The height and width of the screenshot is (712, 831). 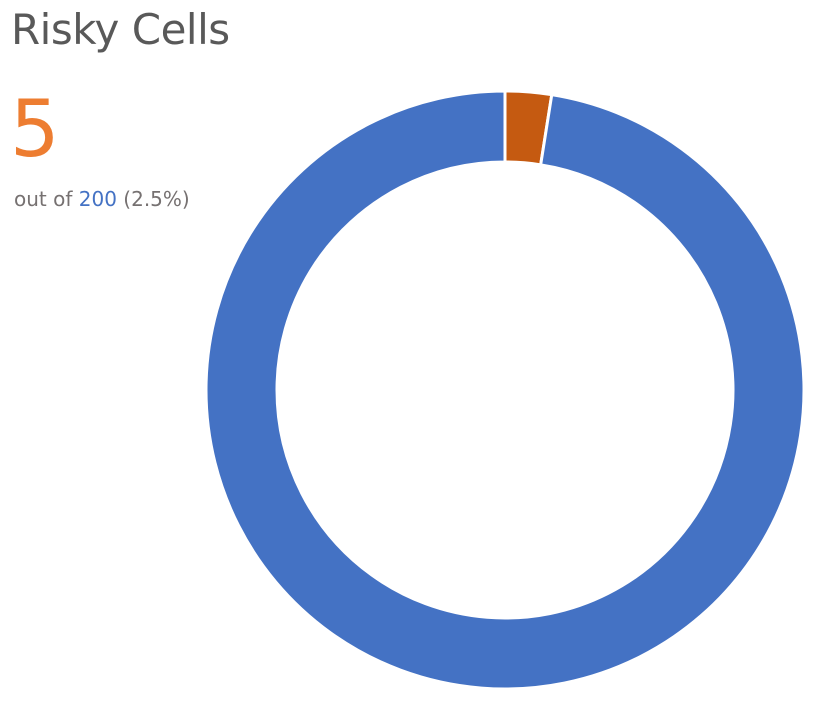 What do you see at coordinates (156, 199) in the screenshot?
I see `summary-percent: (2.5%)` at bounding box center [156, 199].